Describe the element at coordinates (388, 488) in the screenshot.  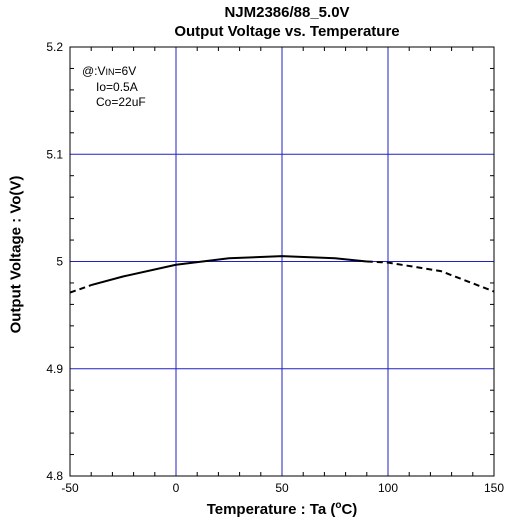
I see `x-tick-label: 100` at that location.